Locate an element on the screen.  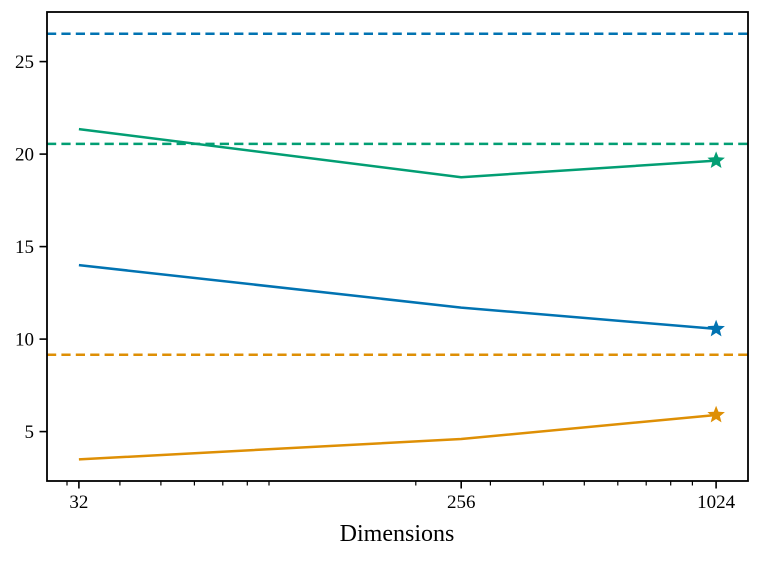
star-marker-blue-line is located at coordinates (716, 328).